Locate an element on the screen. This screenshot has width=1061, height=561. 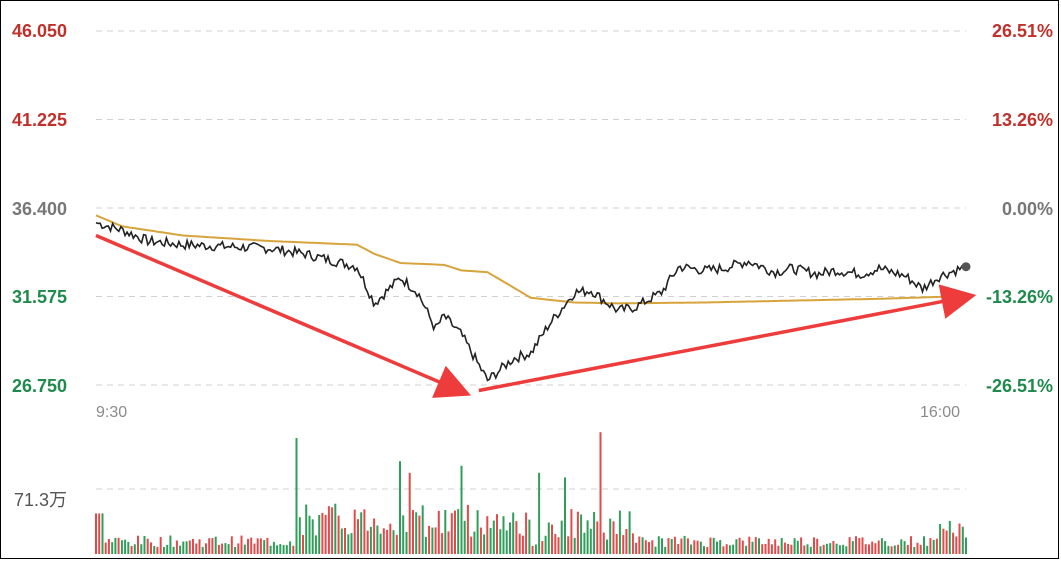
percent-tick-label: 26.51% is located at coordinates (1022, 31).